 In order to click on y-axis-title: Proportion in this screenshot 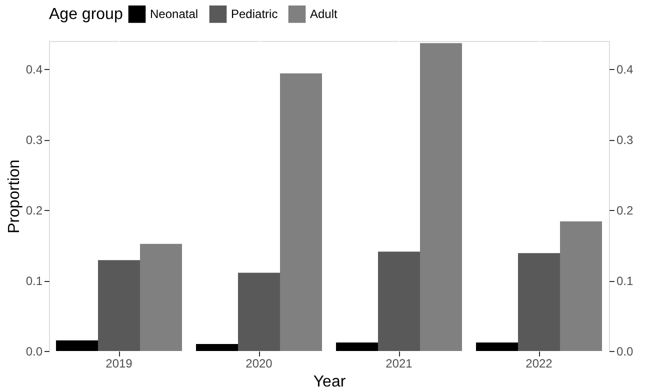, I will do `click(14, 197)`.